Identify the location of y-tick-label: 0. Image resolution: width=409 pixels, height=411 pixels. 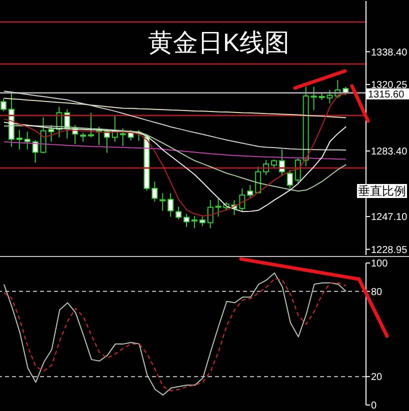
(374, 405).